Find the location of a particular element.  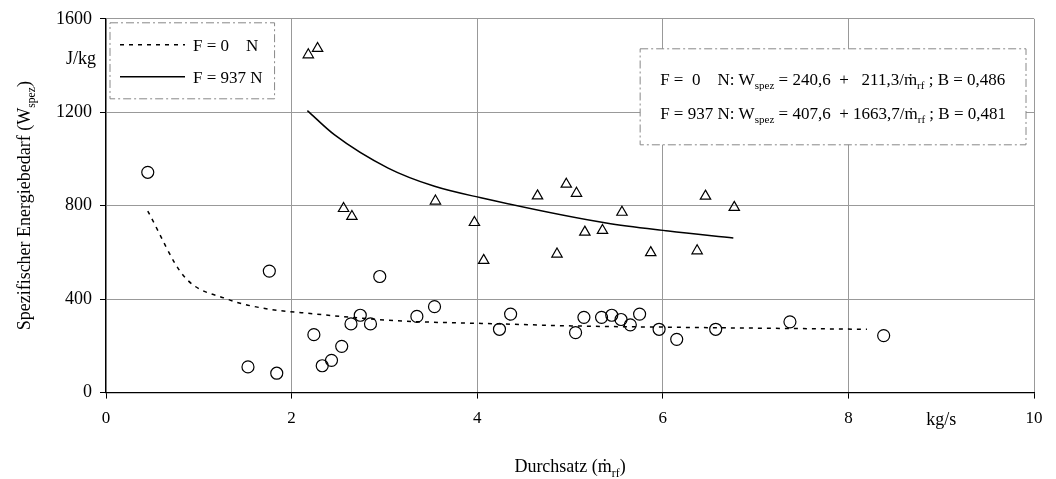

text: J/kg is located at coordinates (81, 57).